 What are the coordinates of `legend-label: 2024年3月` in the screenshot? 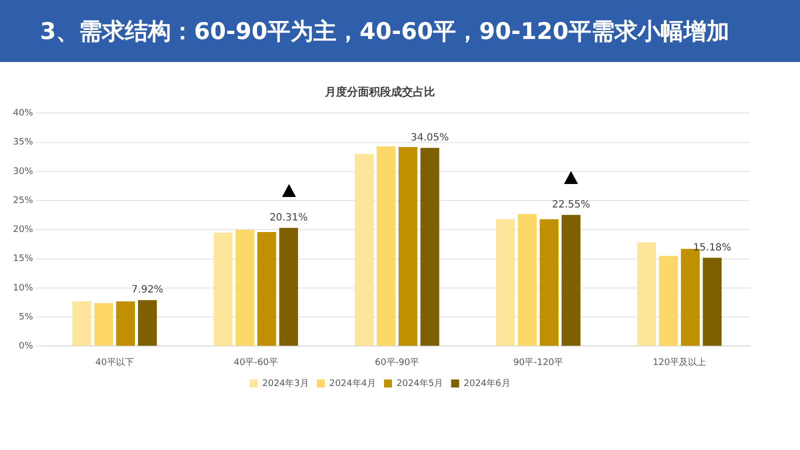 It's located at (285, 383).